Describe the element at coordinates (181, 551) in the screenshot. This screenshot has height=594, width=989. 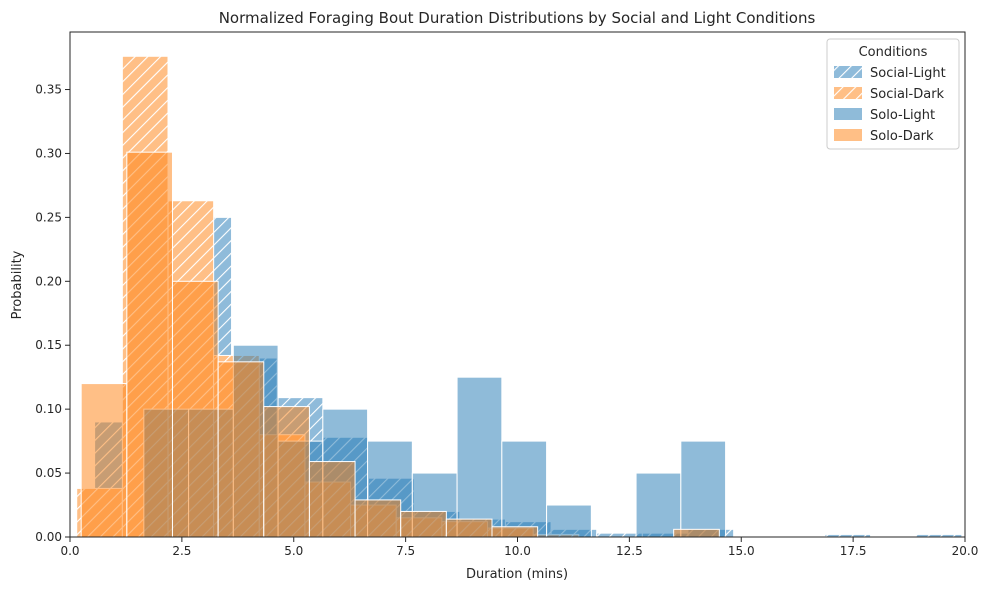
I see `x-tick-label: 2.5` at that location.